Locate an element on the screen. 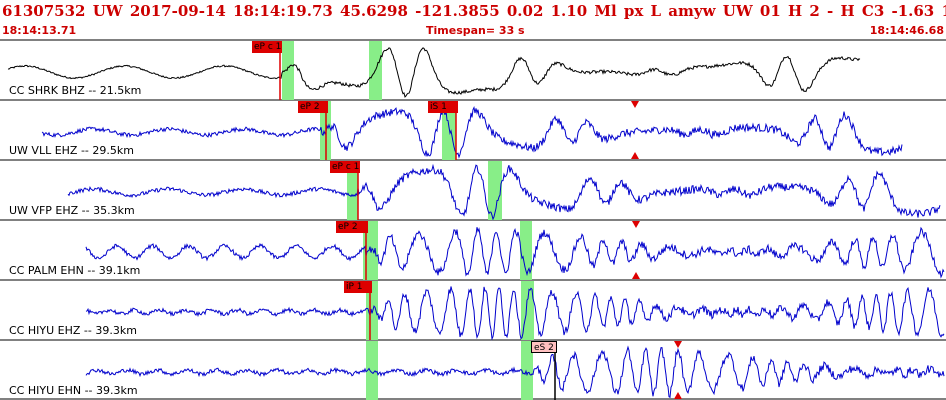 The height and width of the screenshot is (400, 946). channel-label: CC HIYU EHN -- 39.3km is located at coordinates (73, 390).